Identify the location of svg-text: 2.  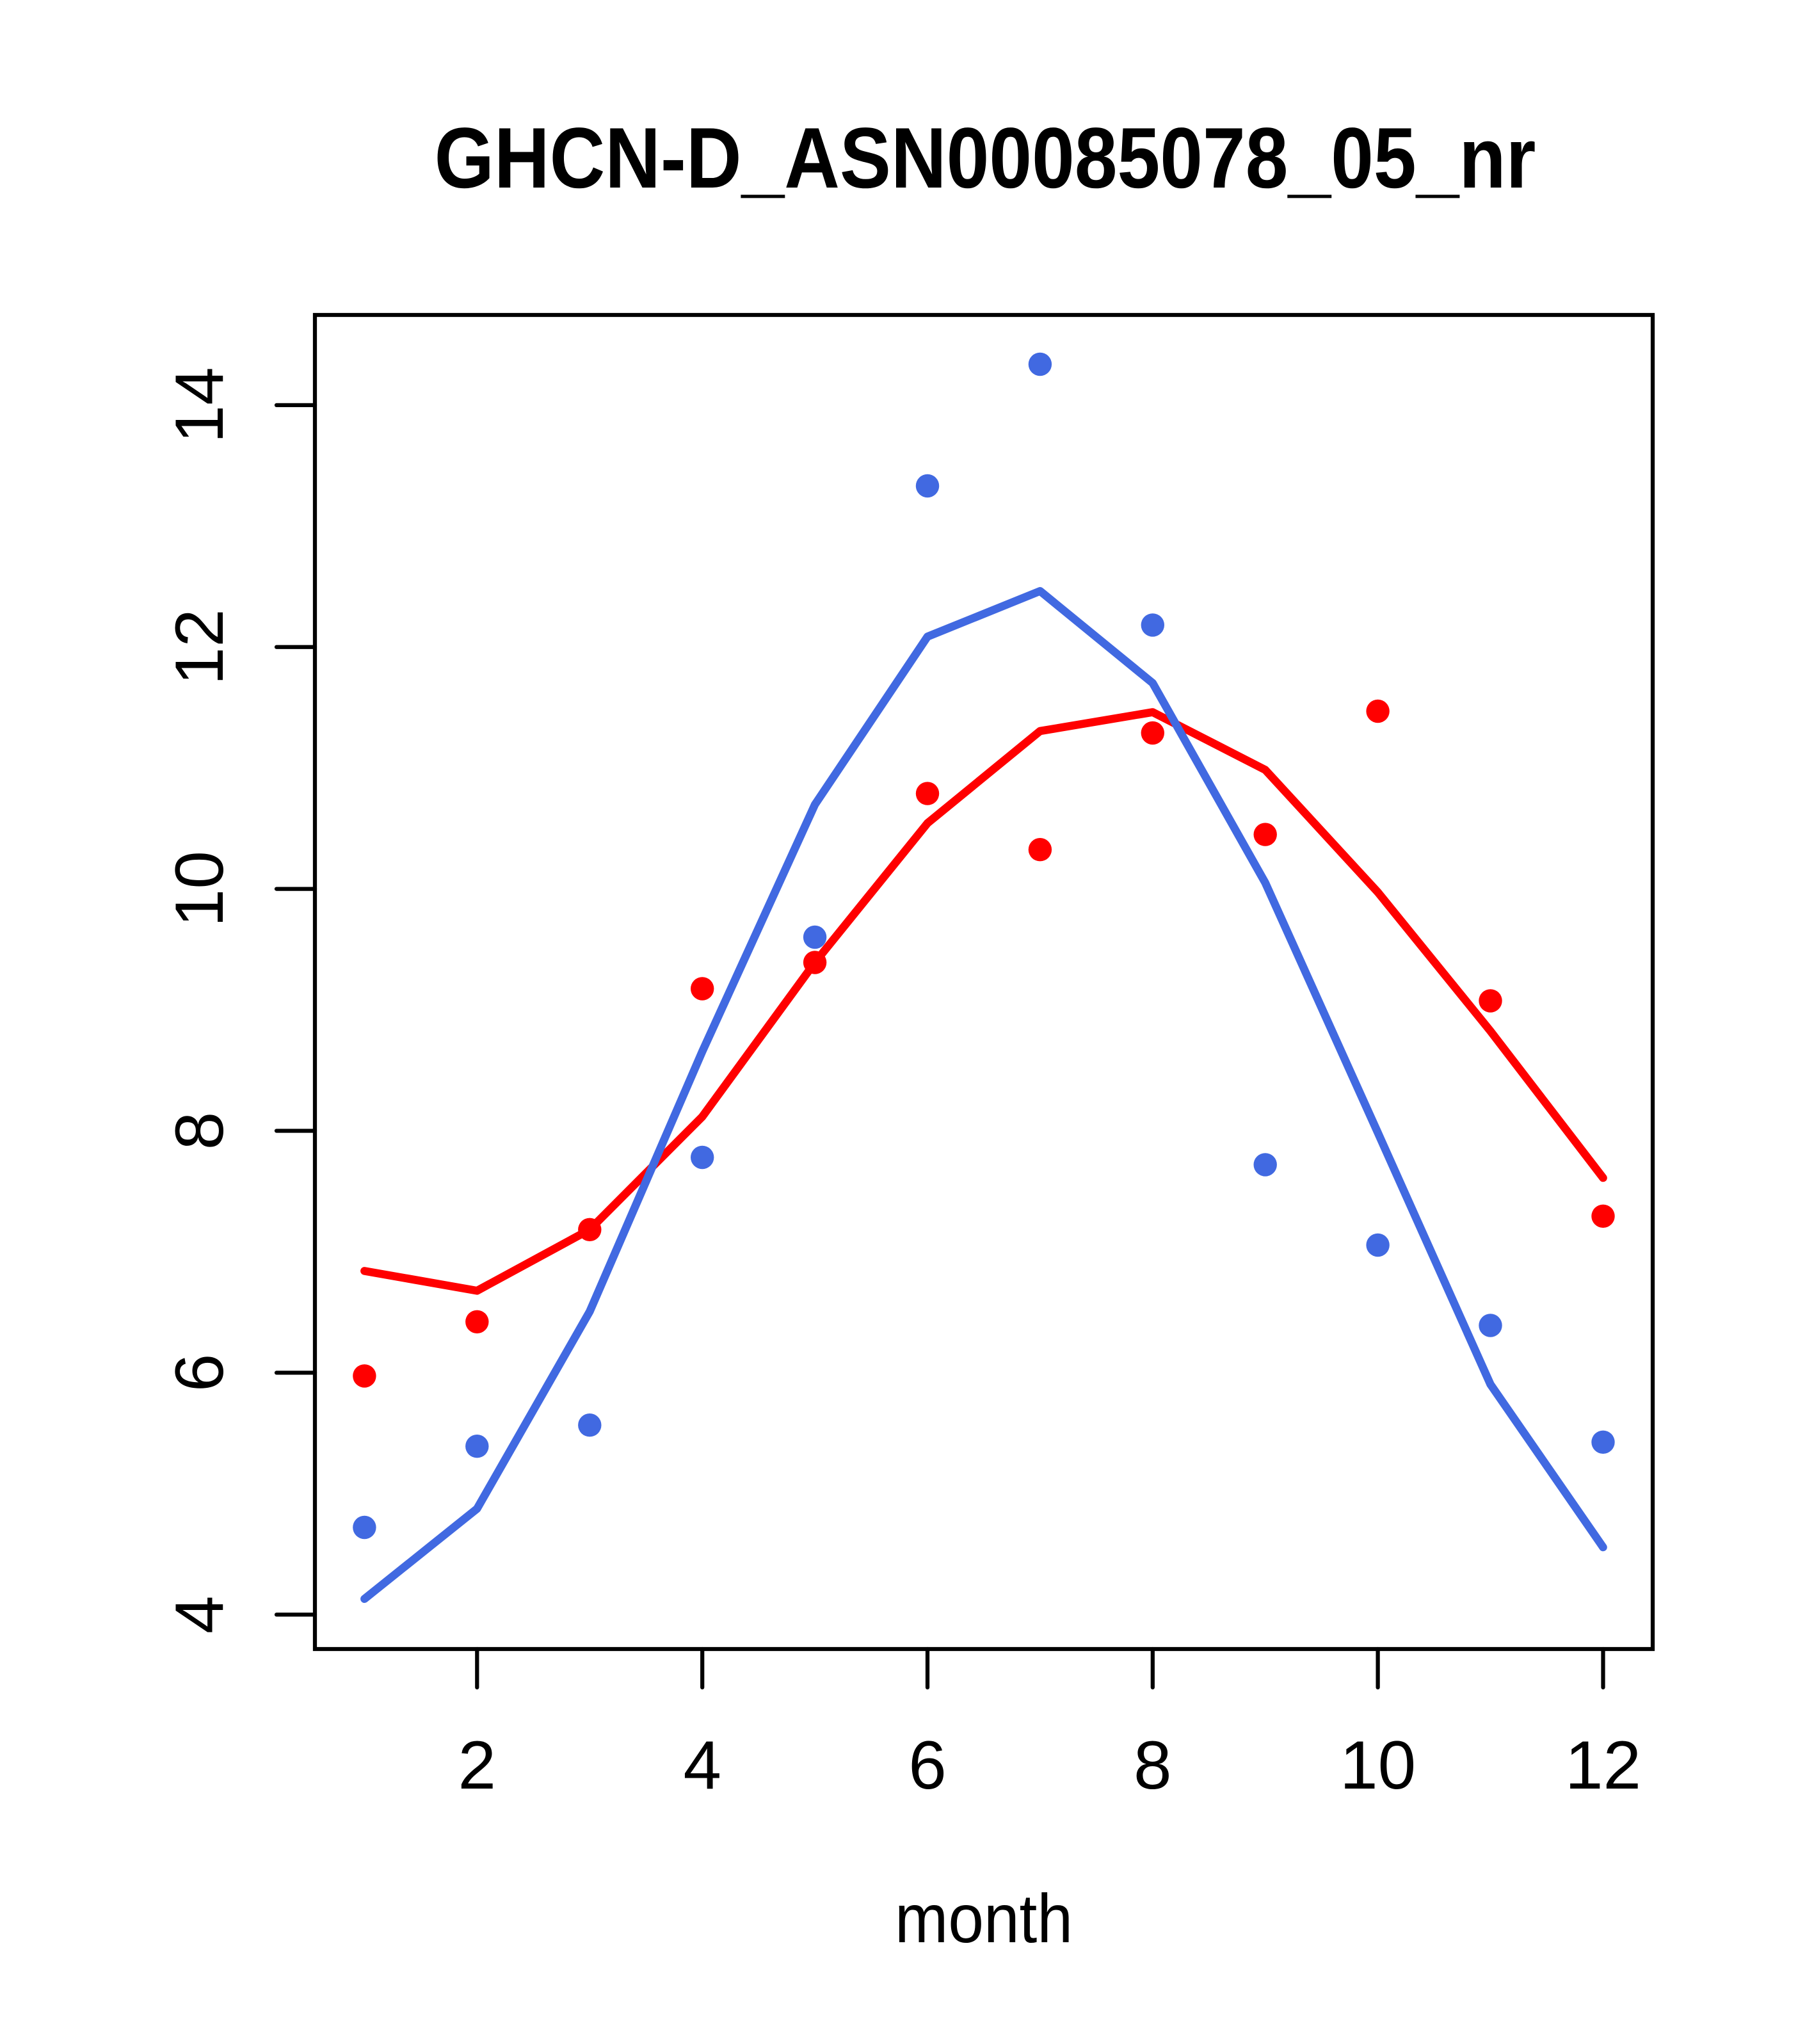
(477, 1764).